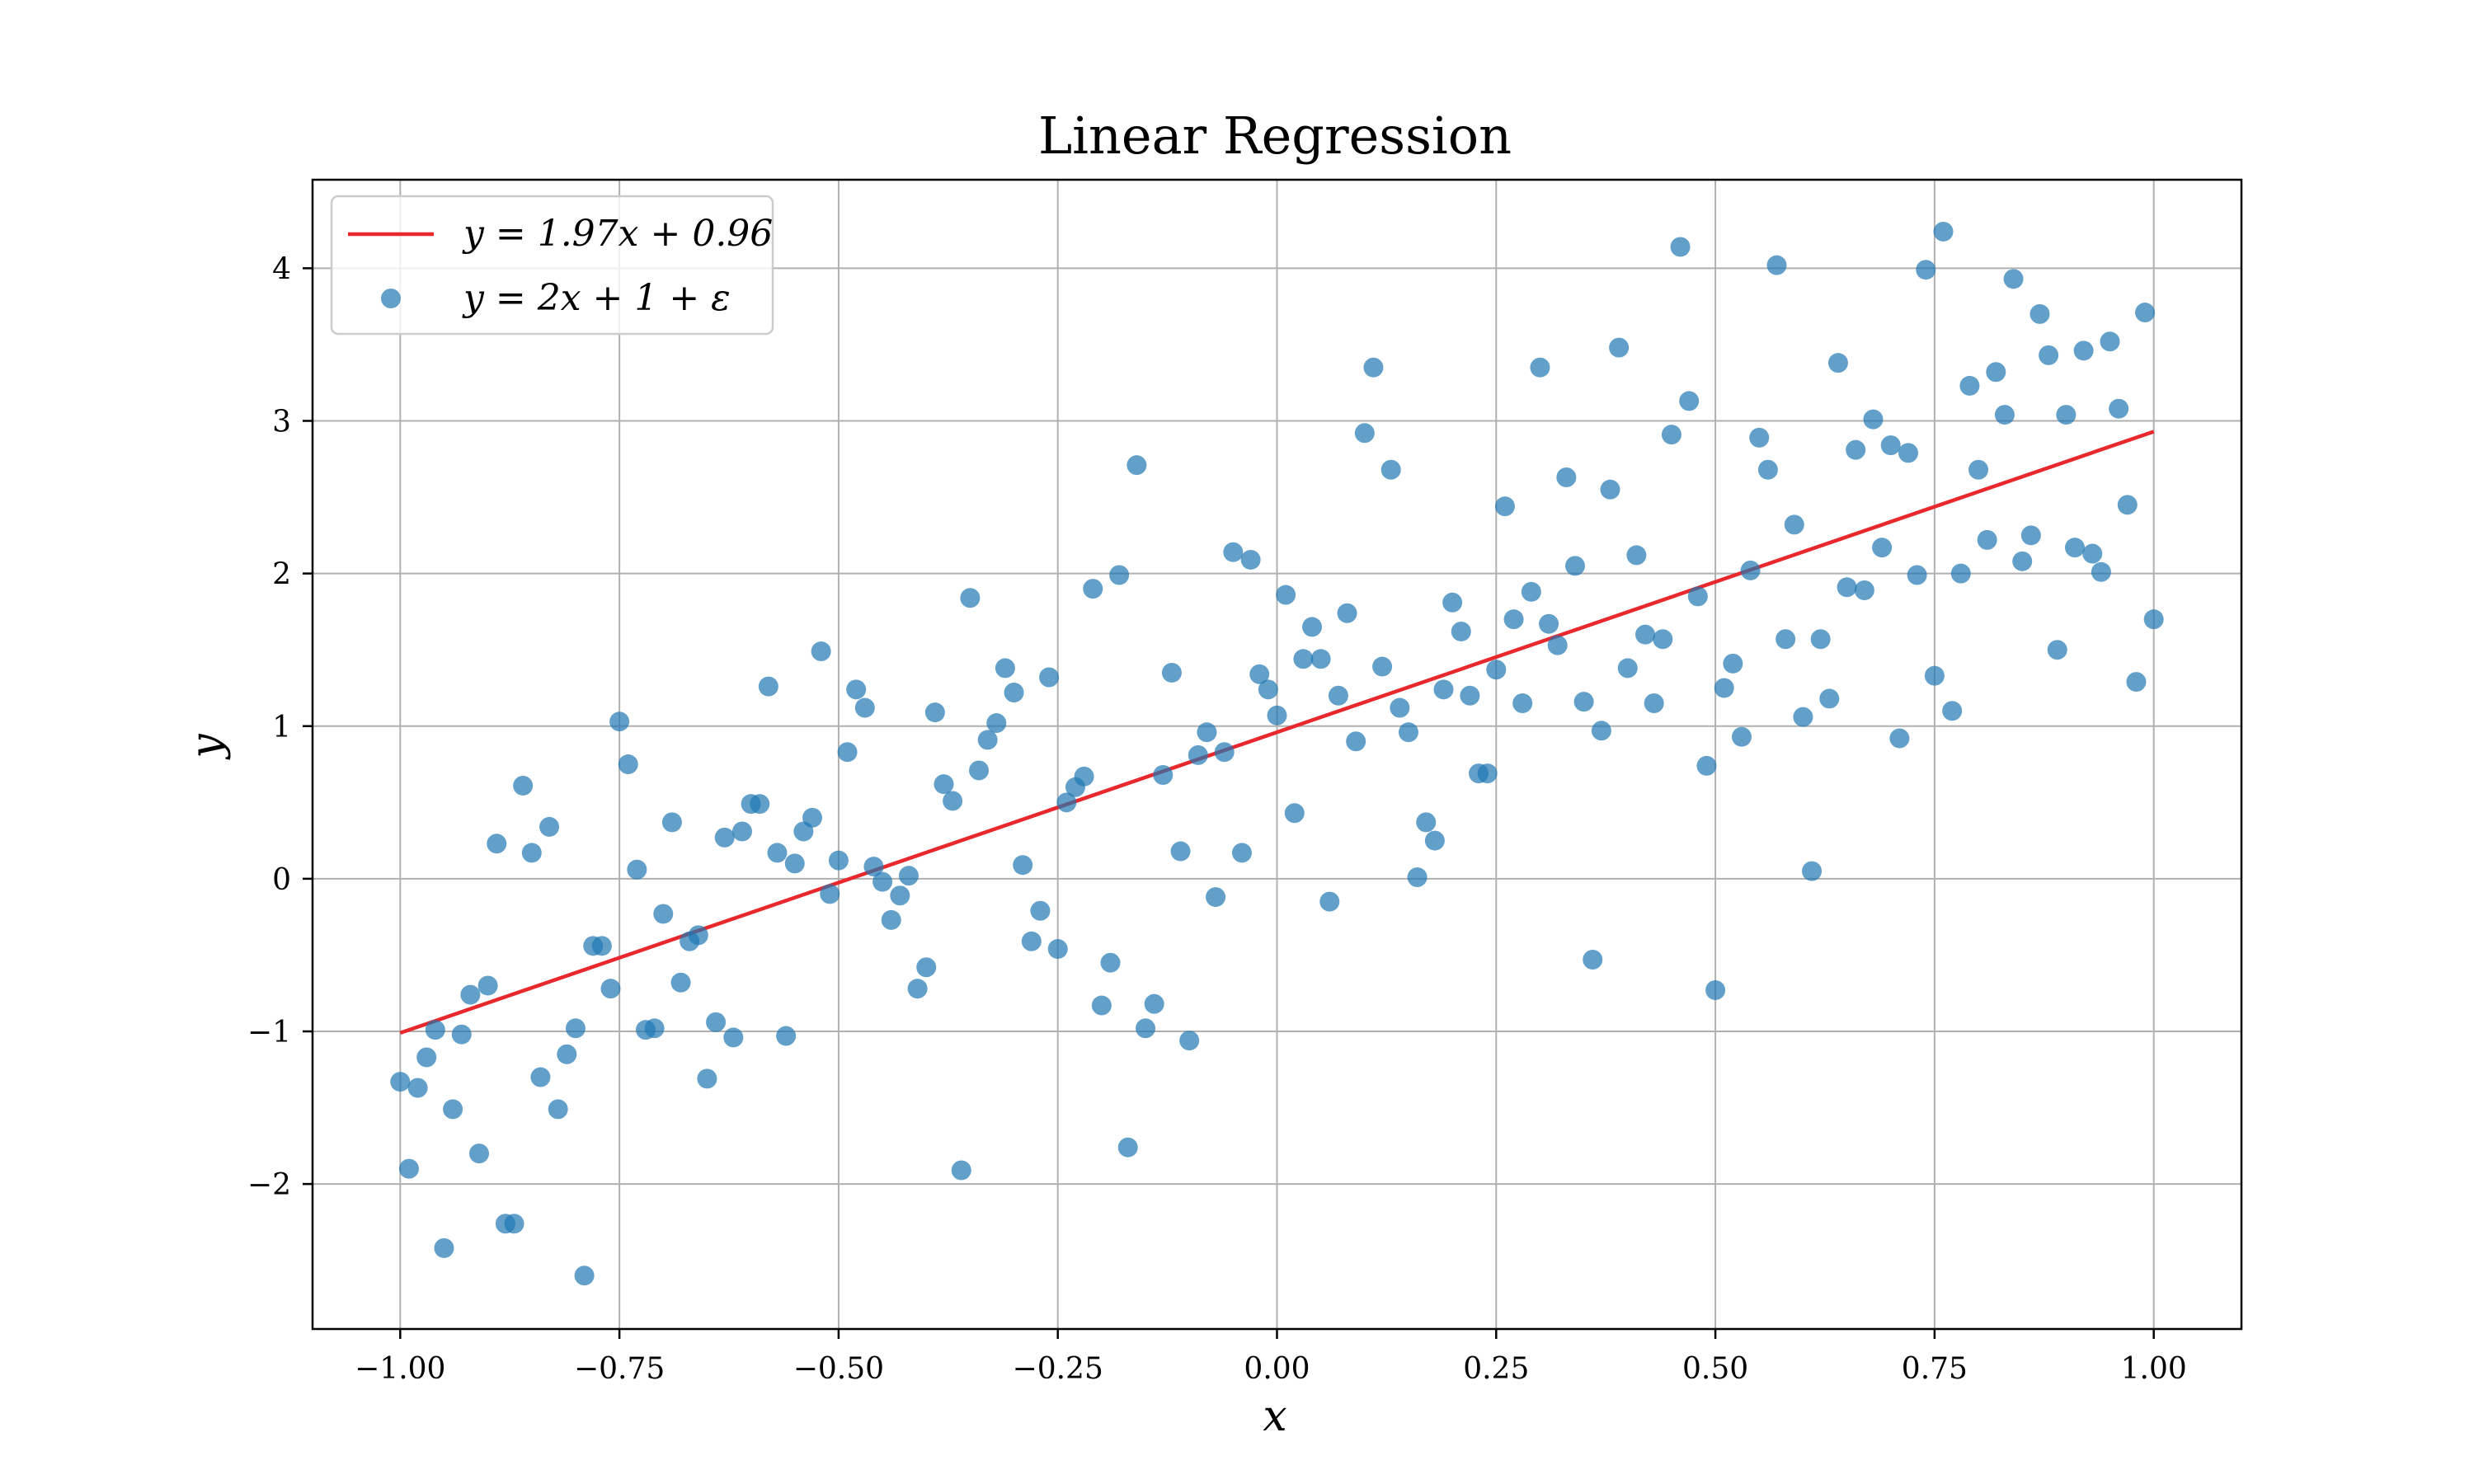 Image resolution: width=2474 pixels, height=1484 pixels. I want to click on x-axis-ticks: −1.00 −0.75 −0.50 −0.25 0.00 0.25 0.50 0.75 1.00, so click(1271, 1357).